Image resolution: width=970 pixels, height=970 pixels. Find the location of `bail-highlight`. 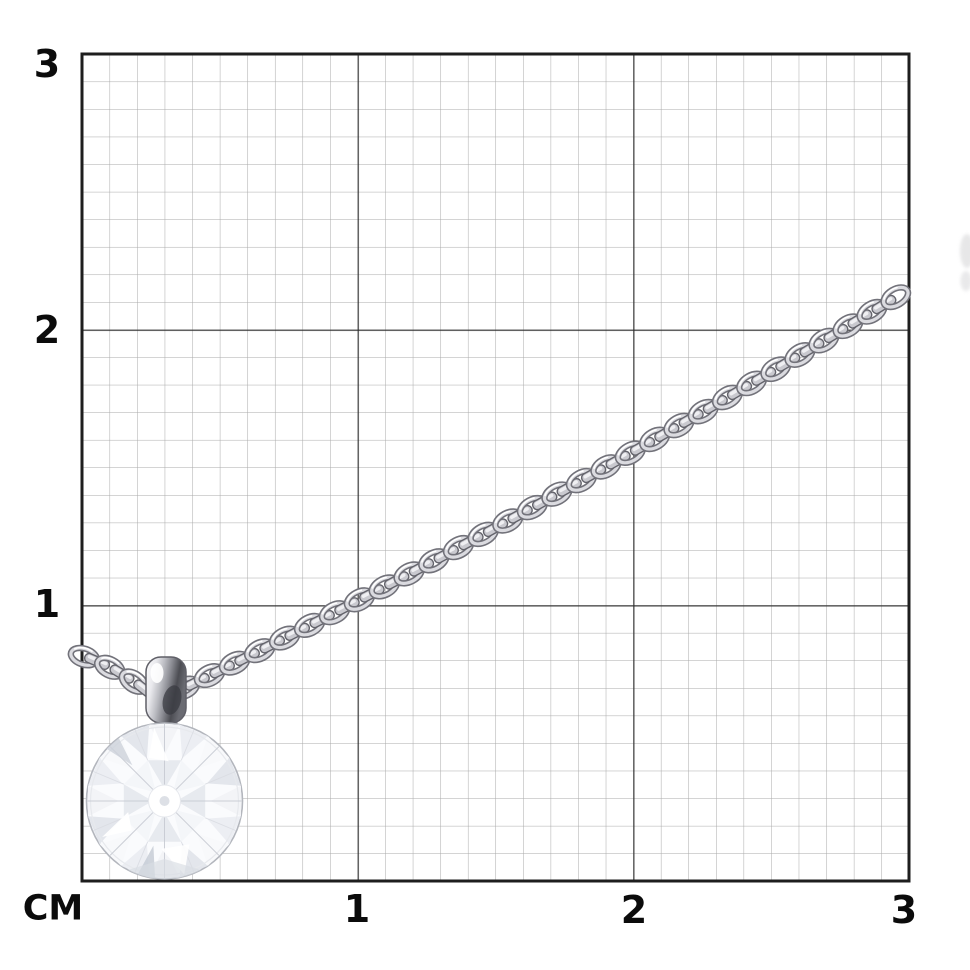

bail-highlight is located at coordinates (157, 673).